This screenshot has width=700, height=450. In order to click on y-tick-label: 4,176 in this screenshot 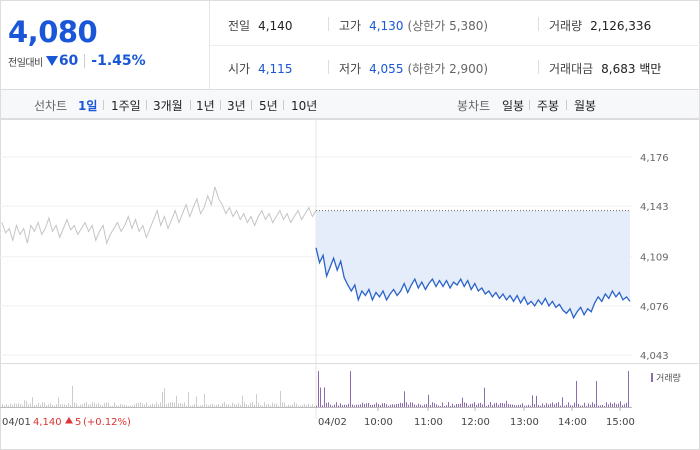, I will do `click(654, 158)`.